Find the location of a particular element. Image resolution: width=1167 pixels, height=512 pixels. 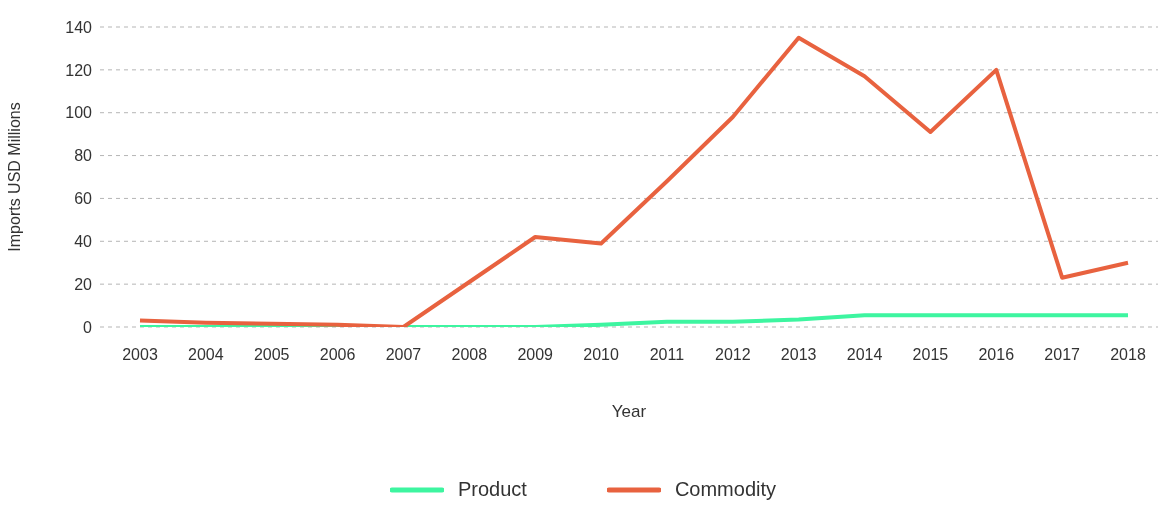

x-tick-label: 2013 is located at coordinates (798, 355).